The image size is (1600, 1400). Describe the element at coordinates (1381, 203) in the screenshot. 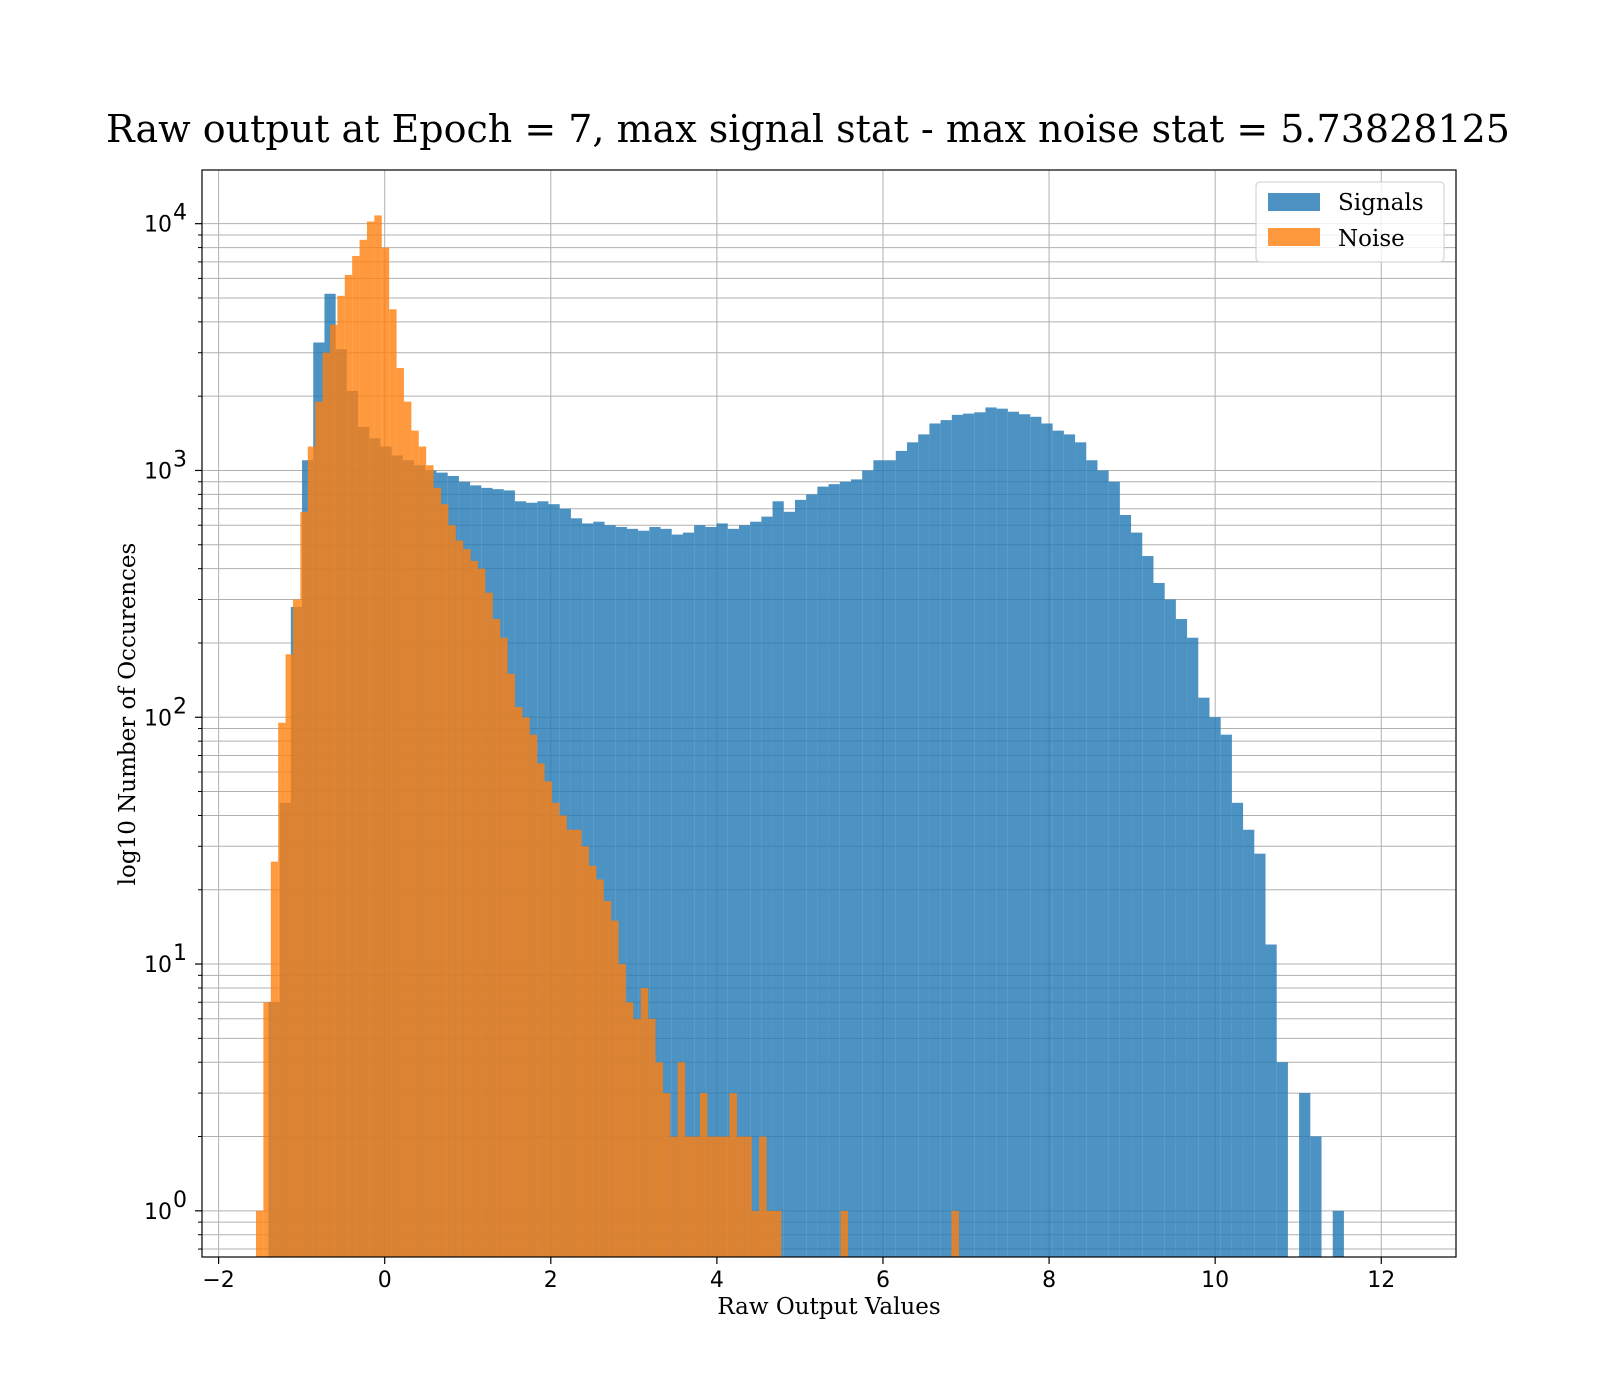

I see `legend-label-signals: Signals` at that location.